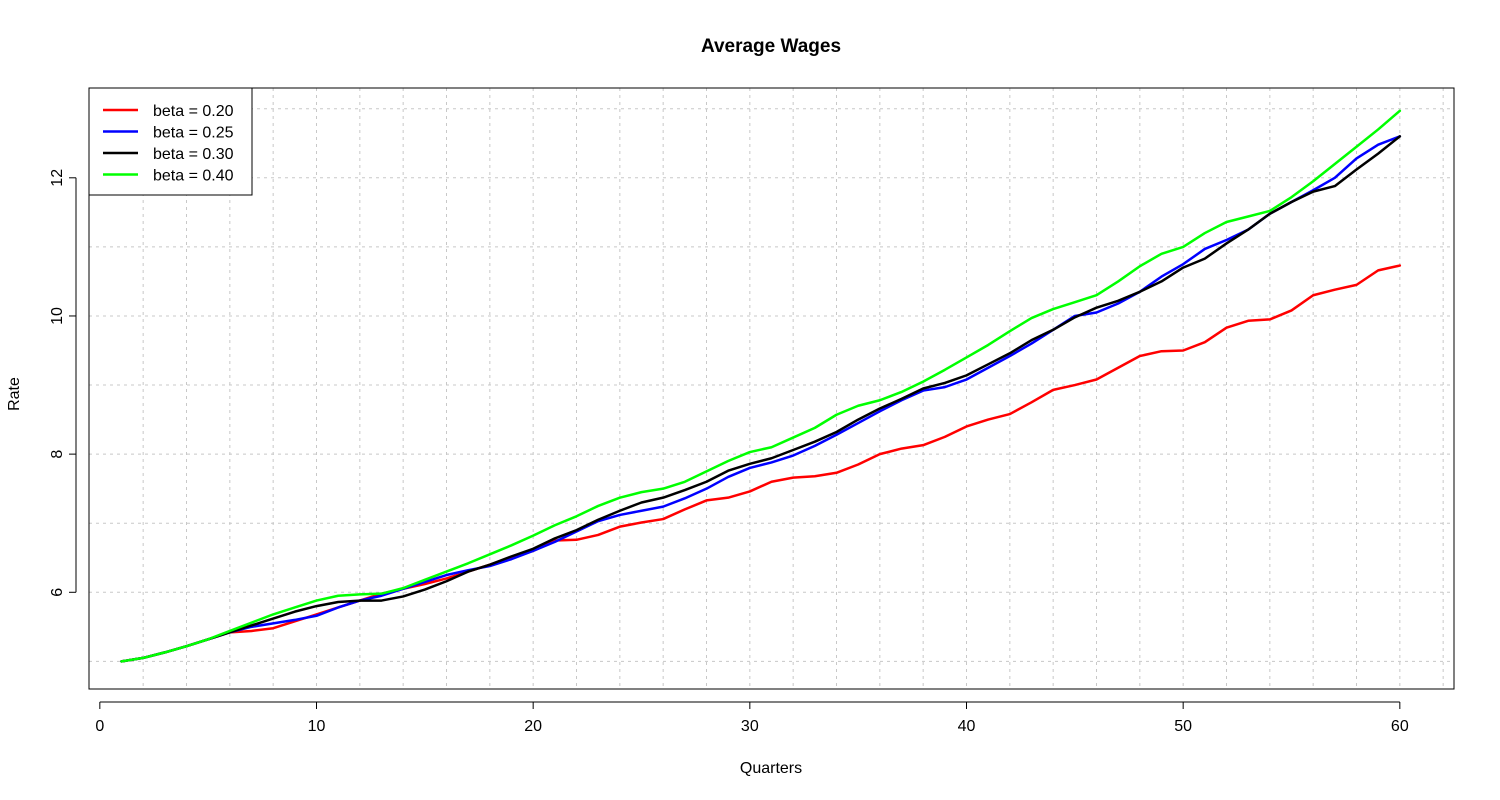 Image resolution: width=1500 pixels, height=800 pixels. What do you see at coordinates (57, 454) in the screenshot?
I see `y-tick-label: 8` at bounding box center [57, 454].